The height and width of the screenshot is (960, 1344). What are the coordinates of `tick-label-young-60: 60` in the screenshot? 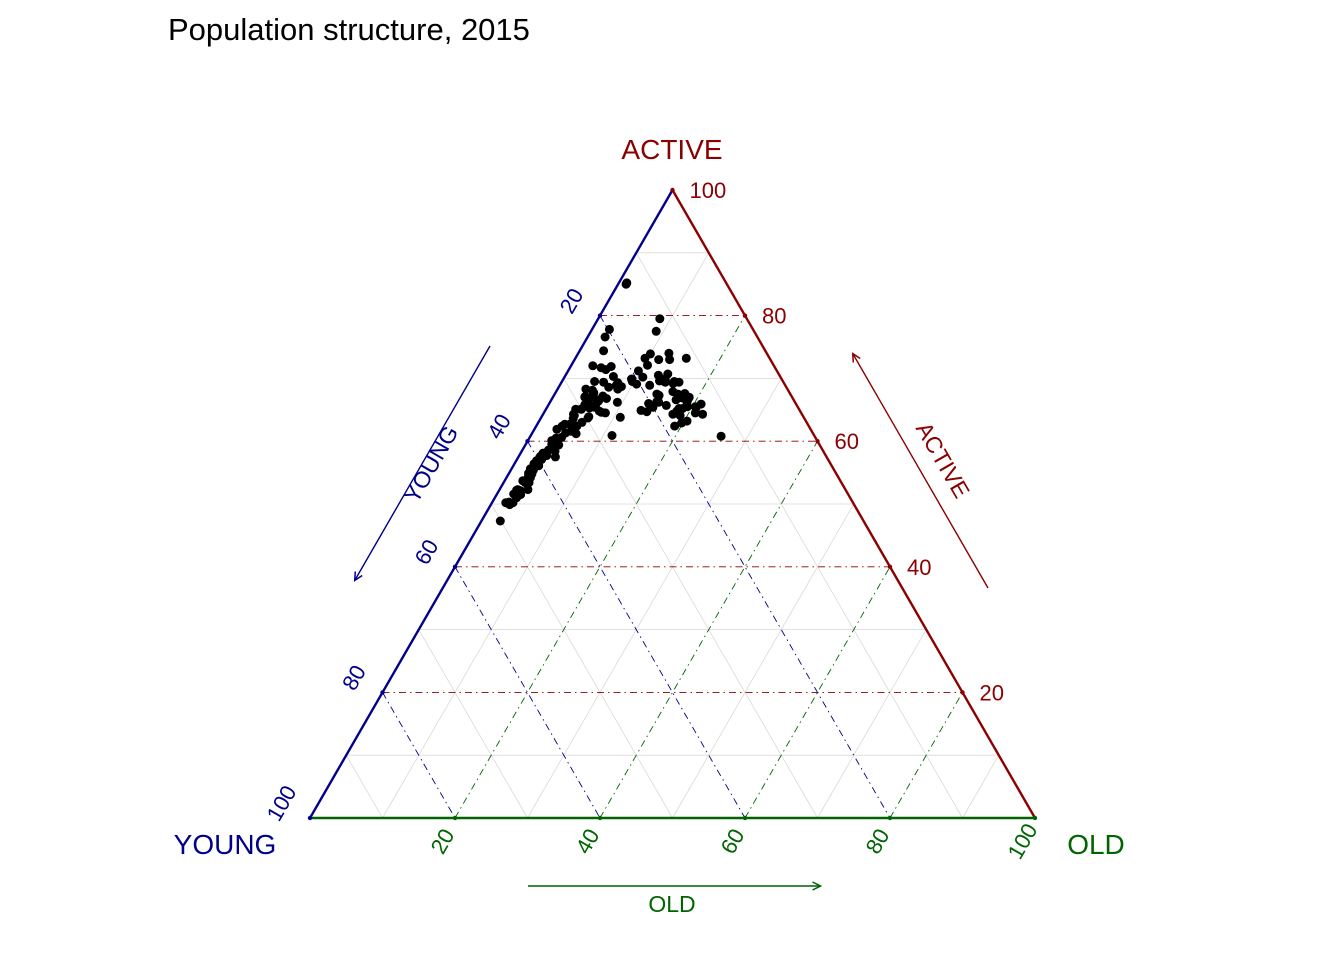 It's located at (427, 552).